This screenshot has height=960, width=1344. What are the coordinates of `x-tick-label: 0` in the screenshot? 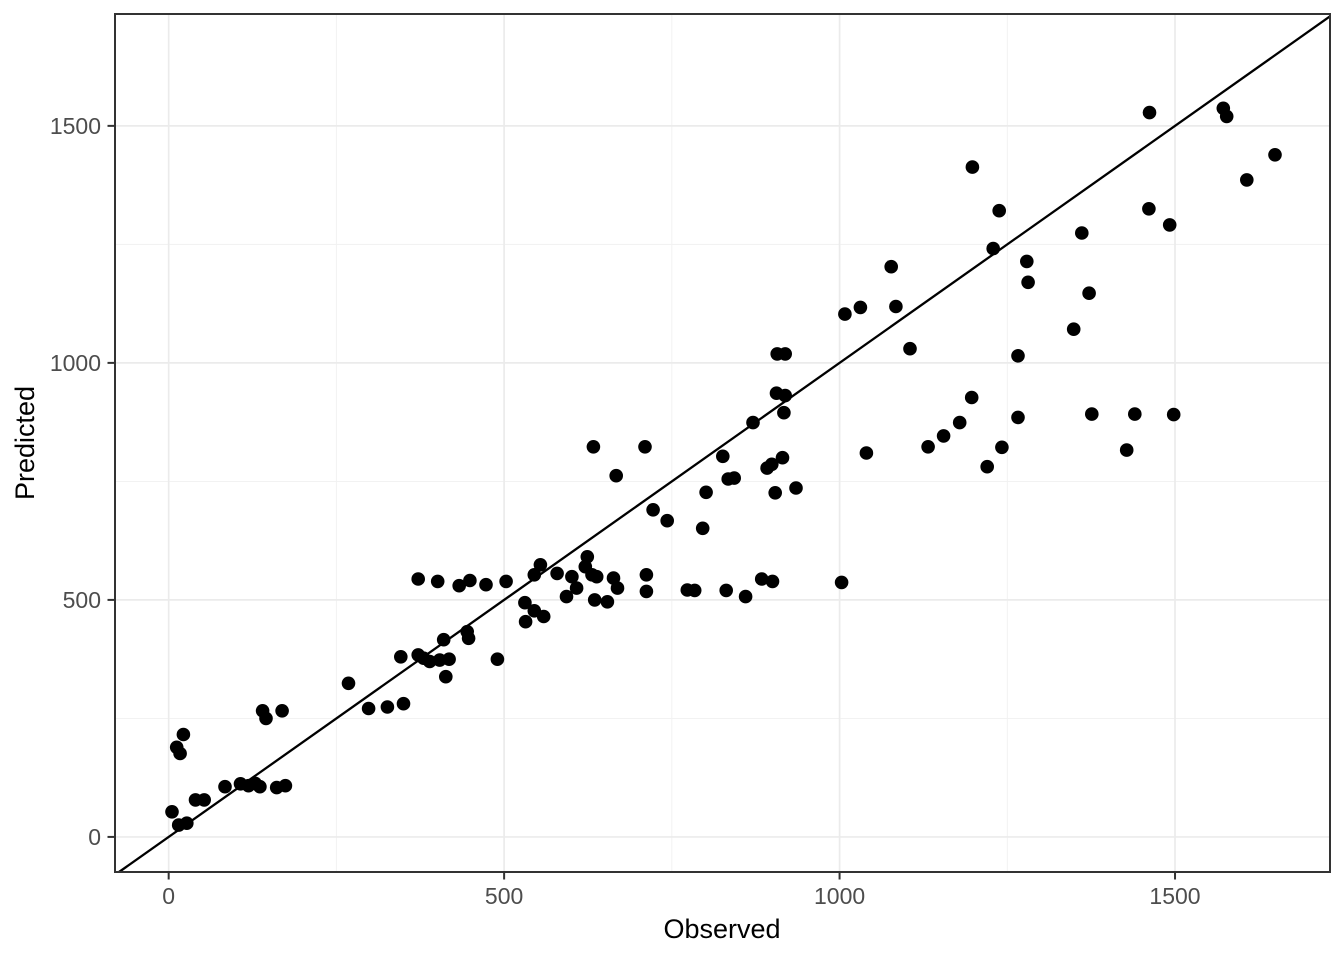 It's located at (168, 896).